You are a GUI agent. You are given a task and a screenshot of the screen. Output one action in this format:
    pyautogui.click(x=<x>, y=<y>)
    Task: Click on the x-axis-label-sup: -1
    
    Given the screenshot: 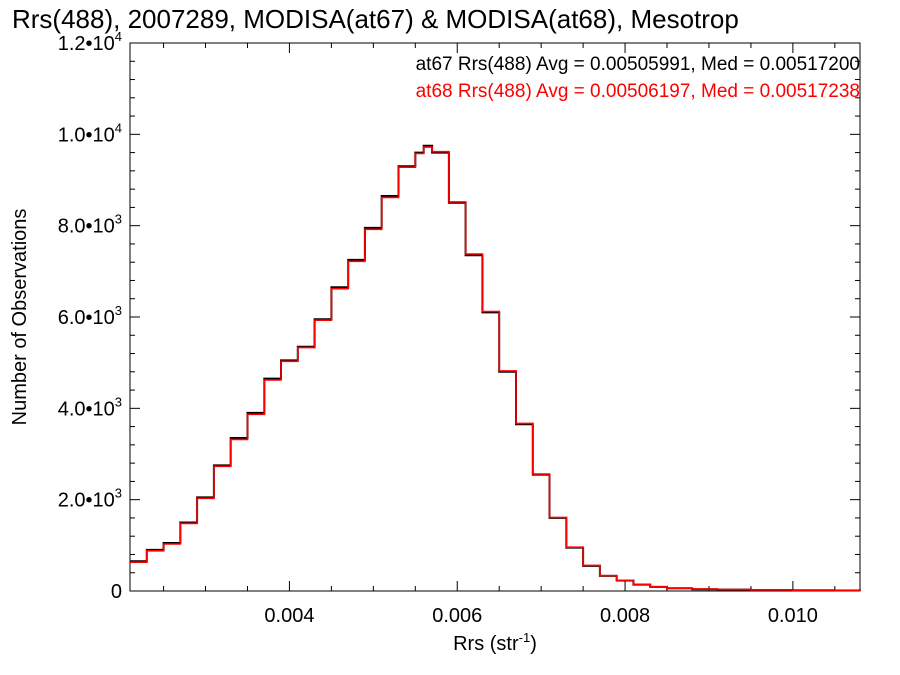 What is the action you would take?
    pyautogui.click(x=525, y=637)
    